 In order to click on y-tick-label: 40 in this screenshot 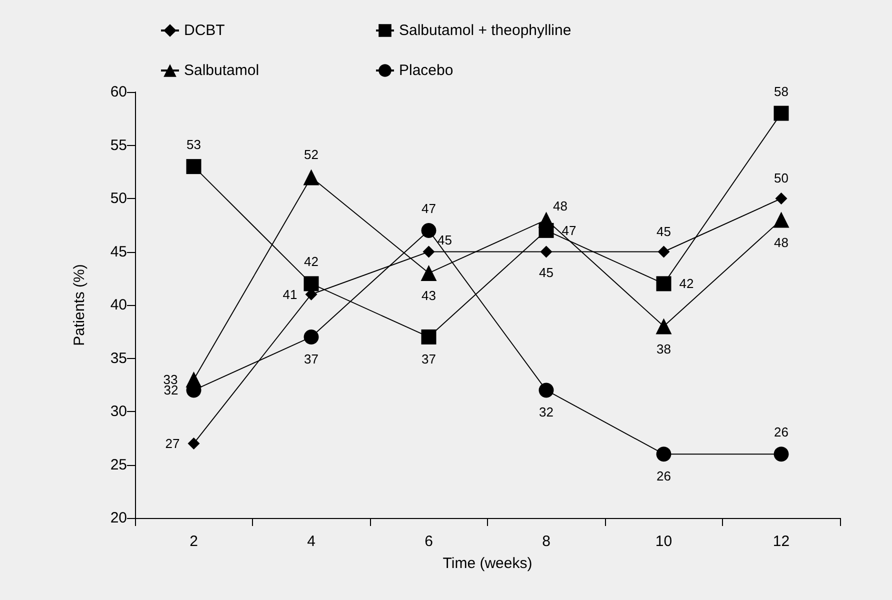, I will do `click(118, 305)`.